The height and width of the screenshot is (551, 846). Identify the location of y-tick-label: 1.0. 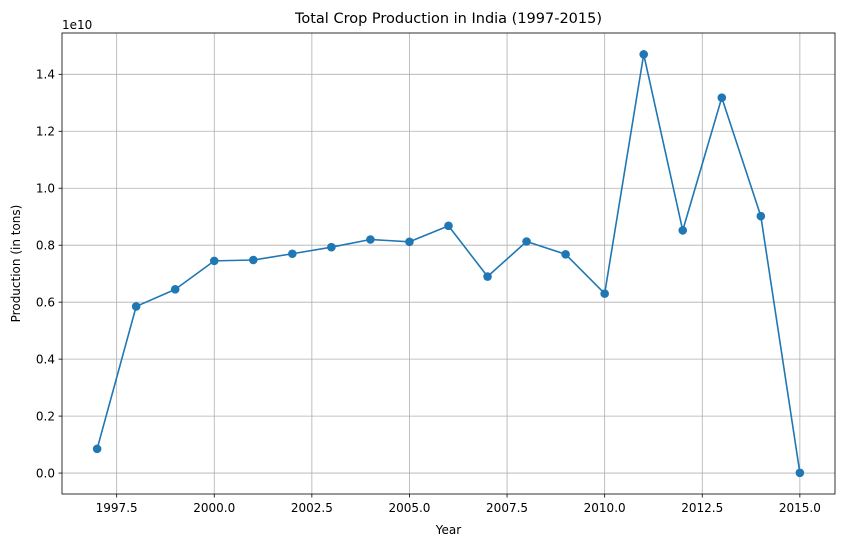
(45, 189).